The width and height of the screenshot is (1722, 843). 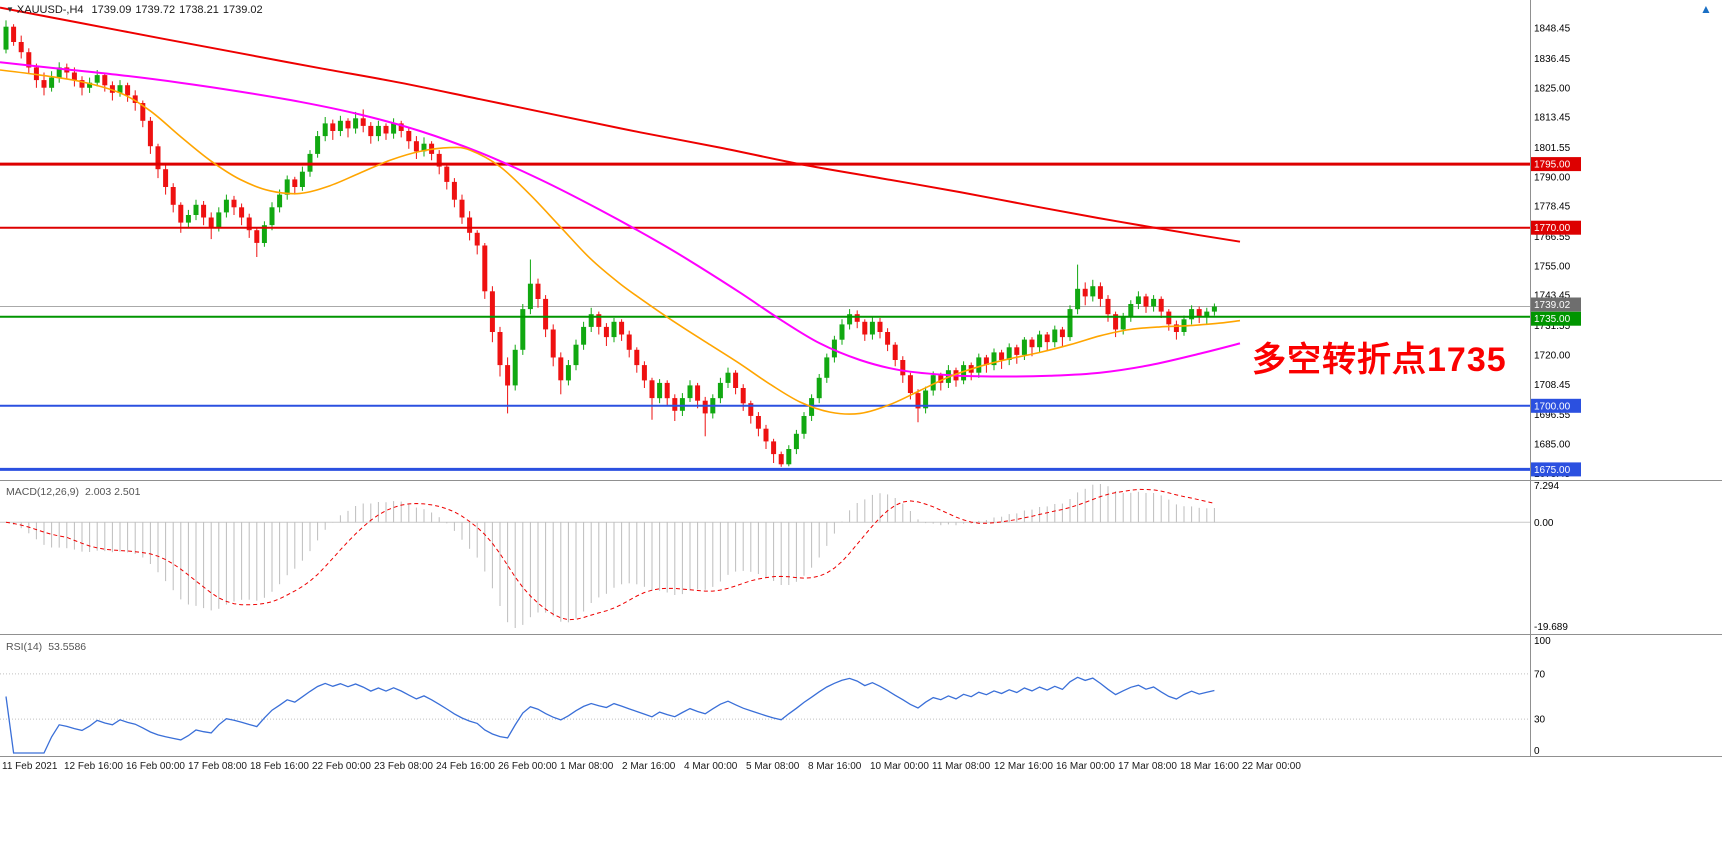 What do you see at coordinates (711, 766) in the screenshot?
I see `time-axis-label: 4 Mar 00:00` at bounding box center [711, 766].